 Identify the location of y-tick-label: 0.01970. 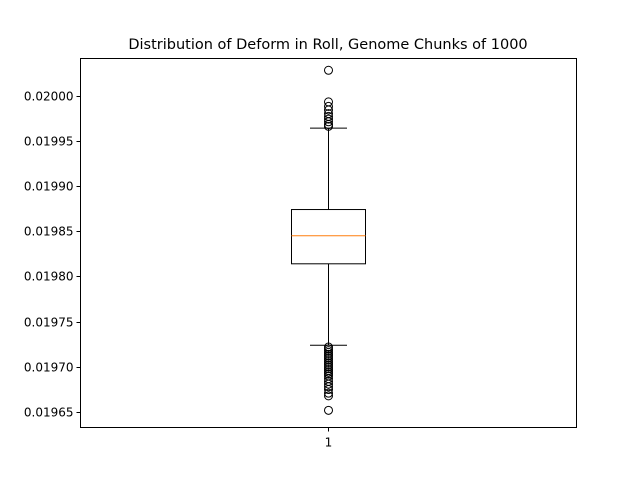
(49, 368).